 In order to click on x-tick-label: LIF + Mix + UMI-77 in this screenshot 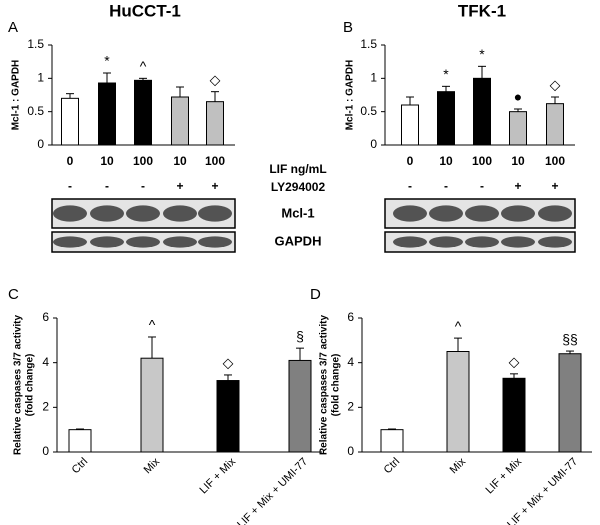, I will do `click(272, 490)`.